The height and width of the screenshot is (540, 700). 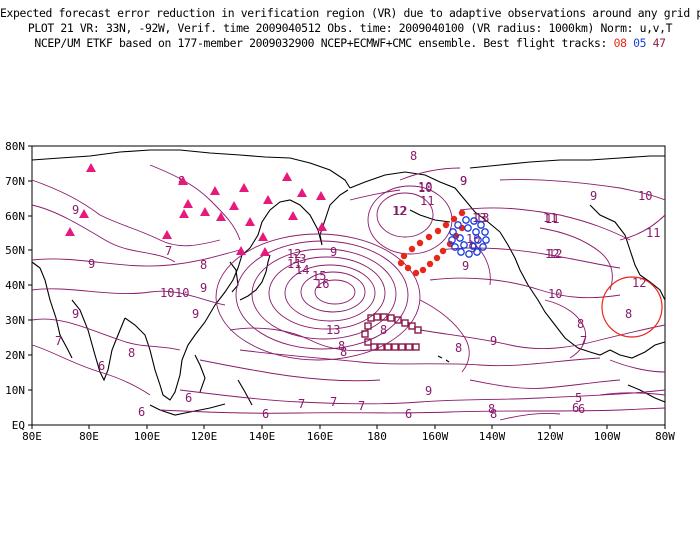 I want to click on okhotsk-coast, so click(x=299, y=219).